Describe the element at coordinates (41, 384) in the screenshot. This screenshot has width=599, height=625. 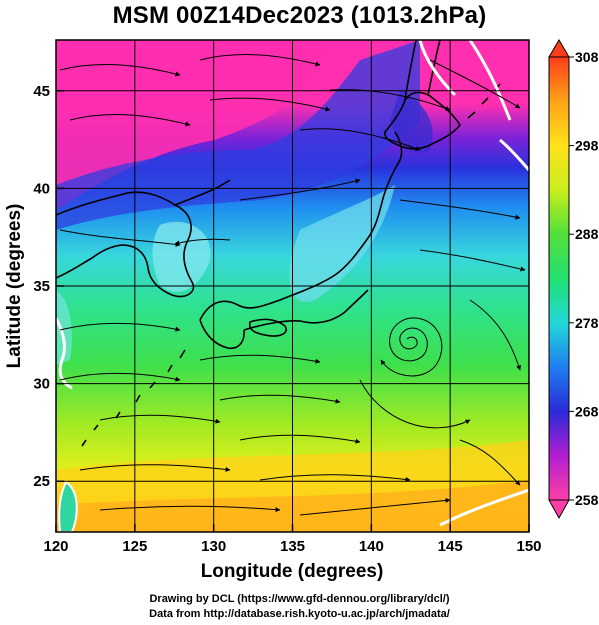
I see `y-tick-label: 30` at that location.